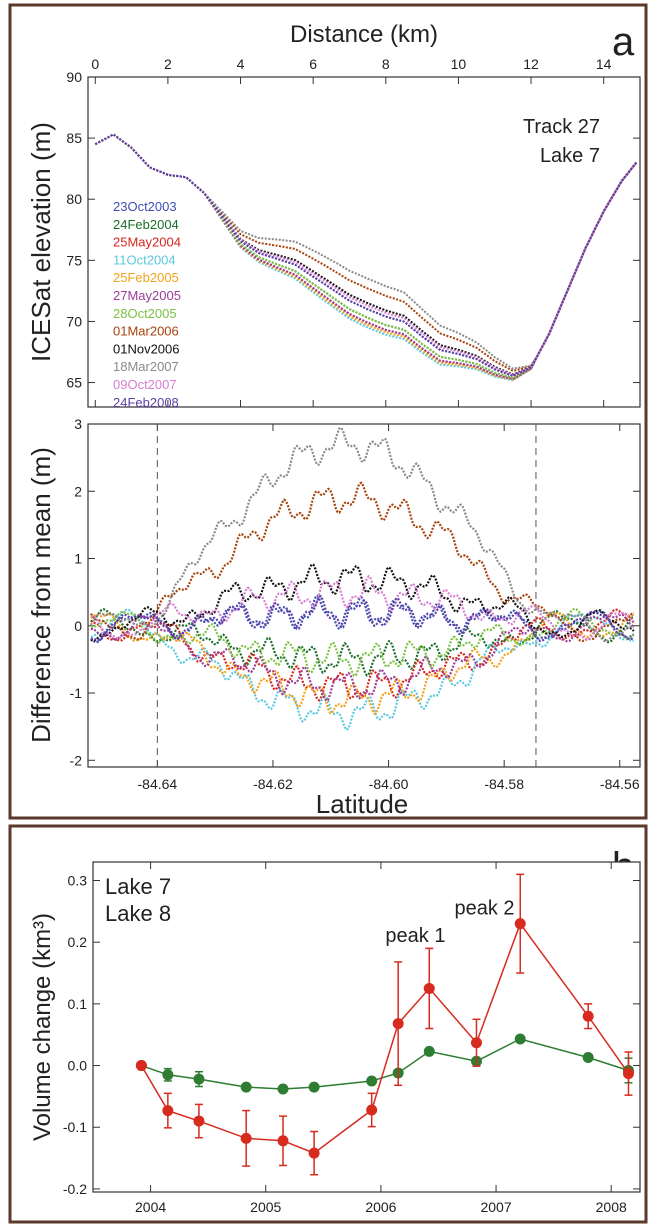 The width and height of the screenshot is (653, 1225). What do you see at coordinates (168, 64) in the screenshot?
I see `elevation-x-tick-label: 2` at bounding box center [168, 64].